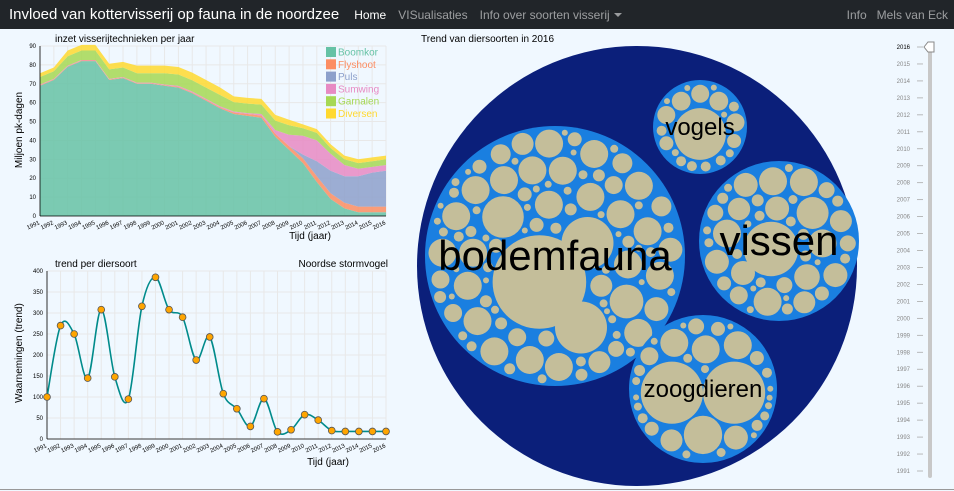 This screenshot has width=954, height=491. Describe the element at coordinates (32, 66) in the screenshot. I see `area-ytick-label: 80` at that location.